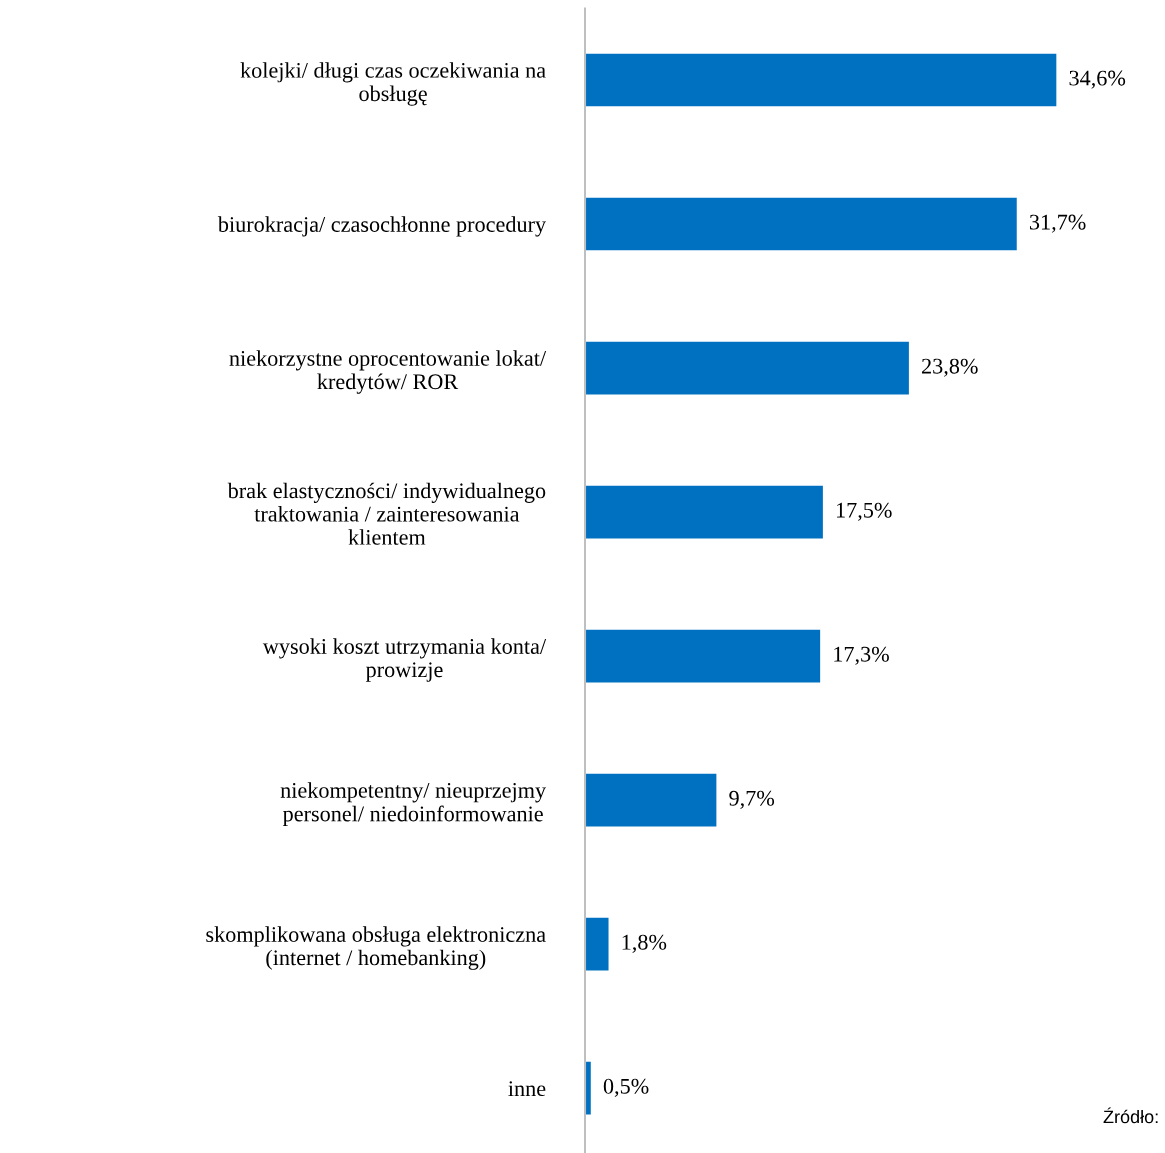 The image size is (1165, 1153). Describe the element at coordinates (950, 367) in the screenshot. I see `data-label: 23,8%` at that location.